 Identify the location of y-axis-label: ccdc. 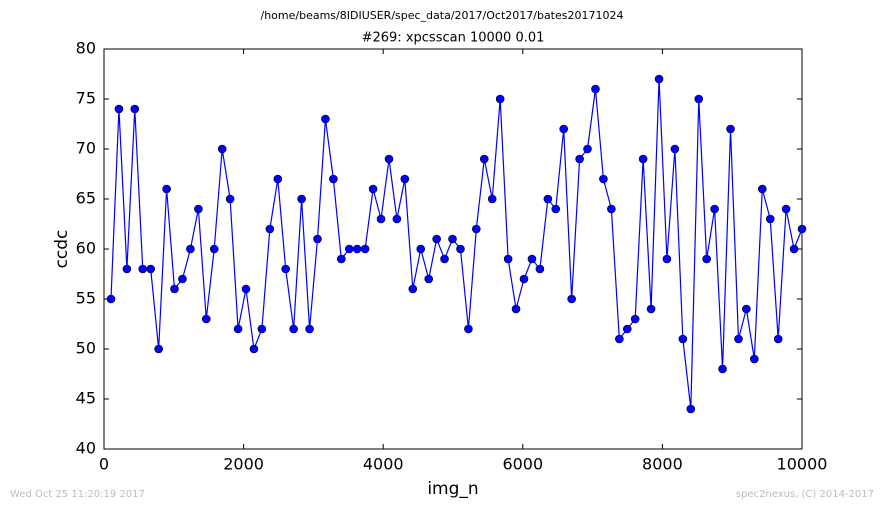
(62, 249).